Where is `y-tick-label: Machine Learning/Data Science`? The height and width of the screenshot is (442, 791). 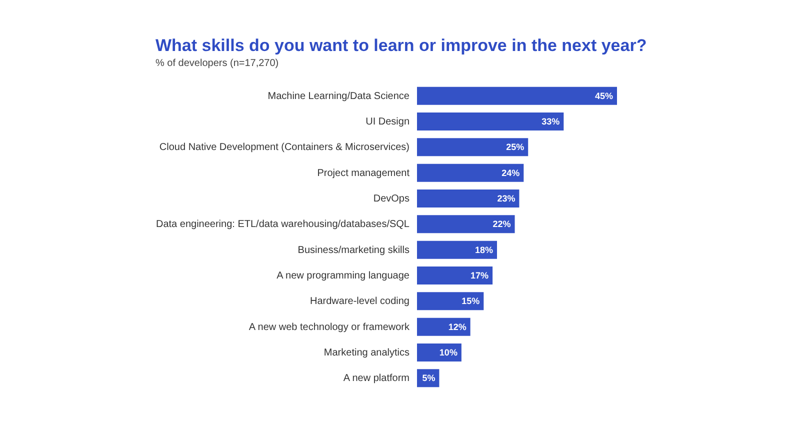 y-tick-label: Machine Learning/Data Science is located at coordinates (339, 96).